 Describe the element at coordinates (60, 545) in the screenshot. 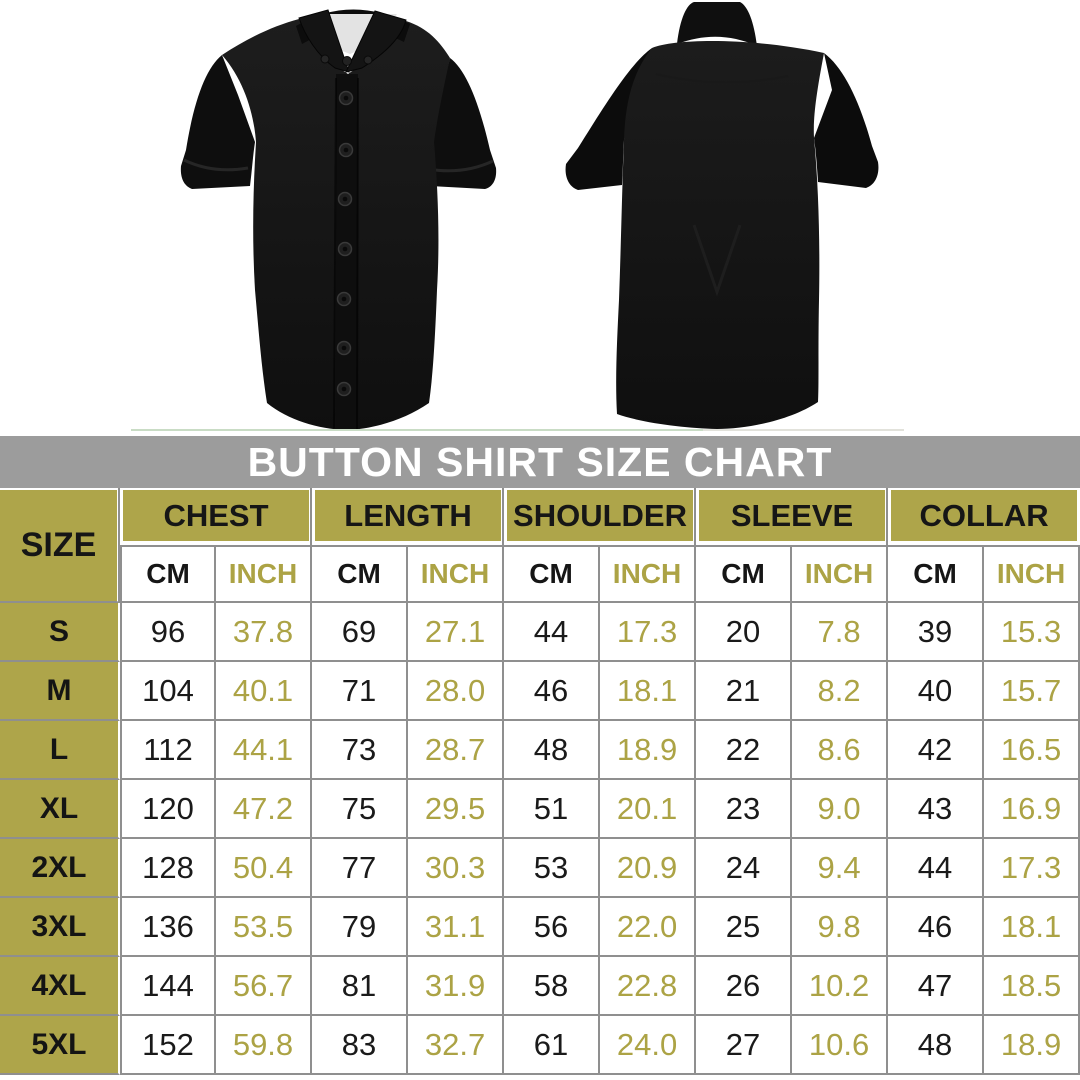

I see `size-column-header: SIZE` at that location.